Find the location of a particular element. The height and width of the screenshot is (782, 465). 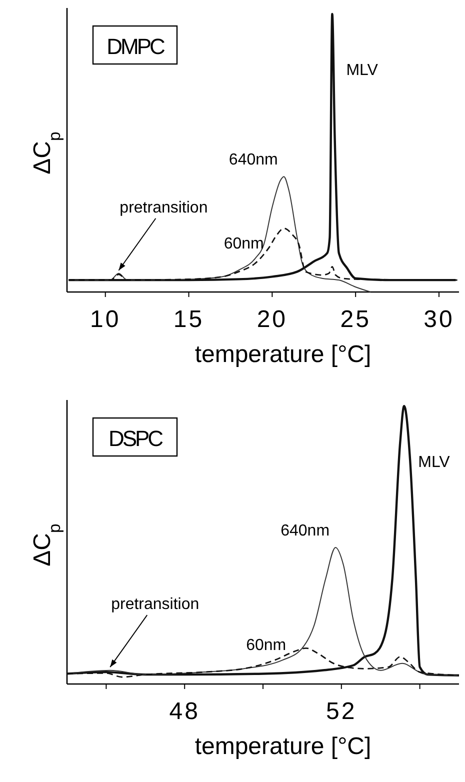

text: DSPC is located at coordinates (136, 438).